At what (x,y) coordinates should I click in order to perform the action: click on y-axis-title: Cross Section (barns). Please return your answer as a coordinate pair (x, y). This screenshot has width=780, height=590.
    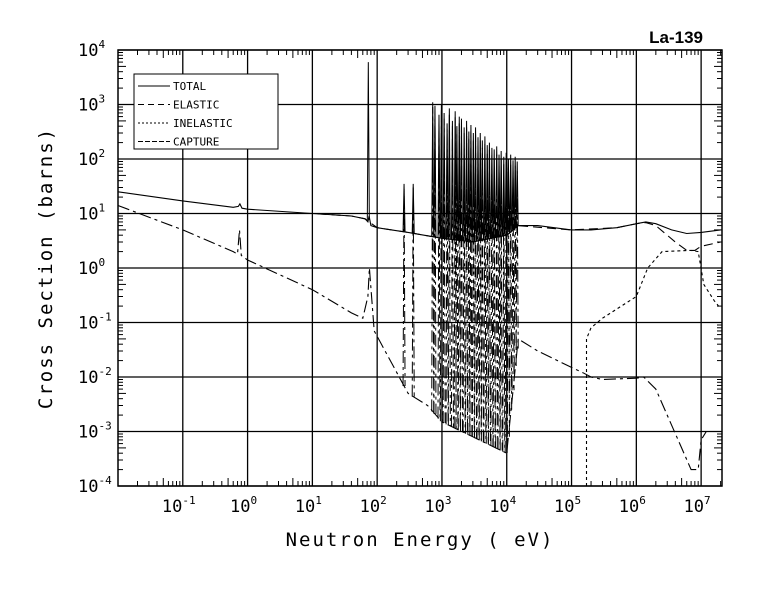
    Looking at the image, I should click on (46, 268).